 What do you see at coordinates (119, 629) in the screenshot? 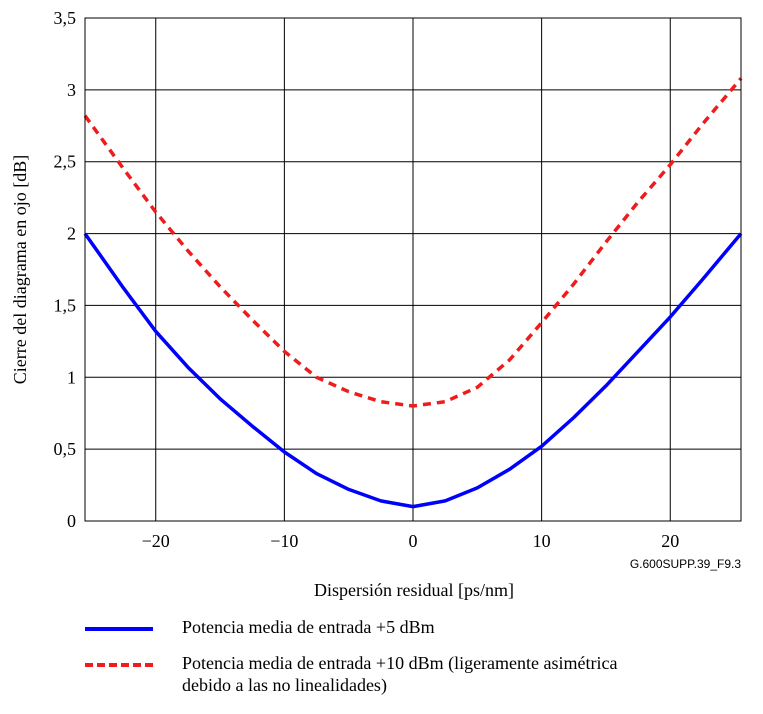
I see `legend-swatch-solid` at bounding box center [119, 629].